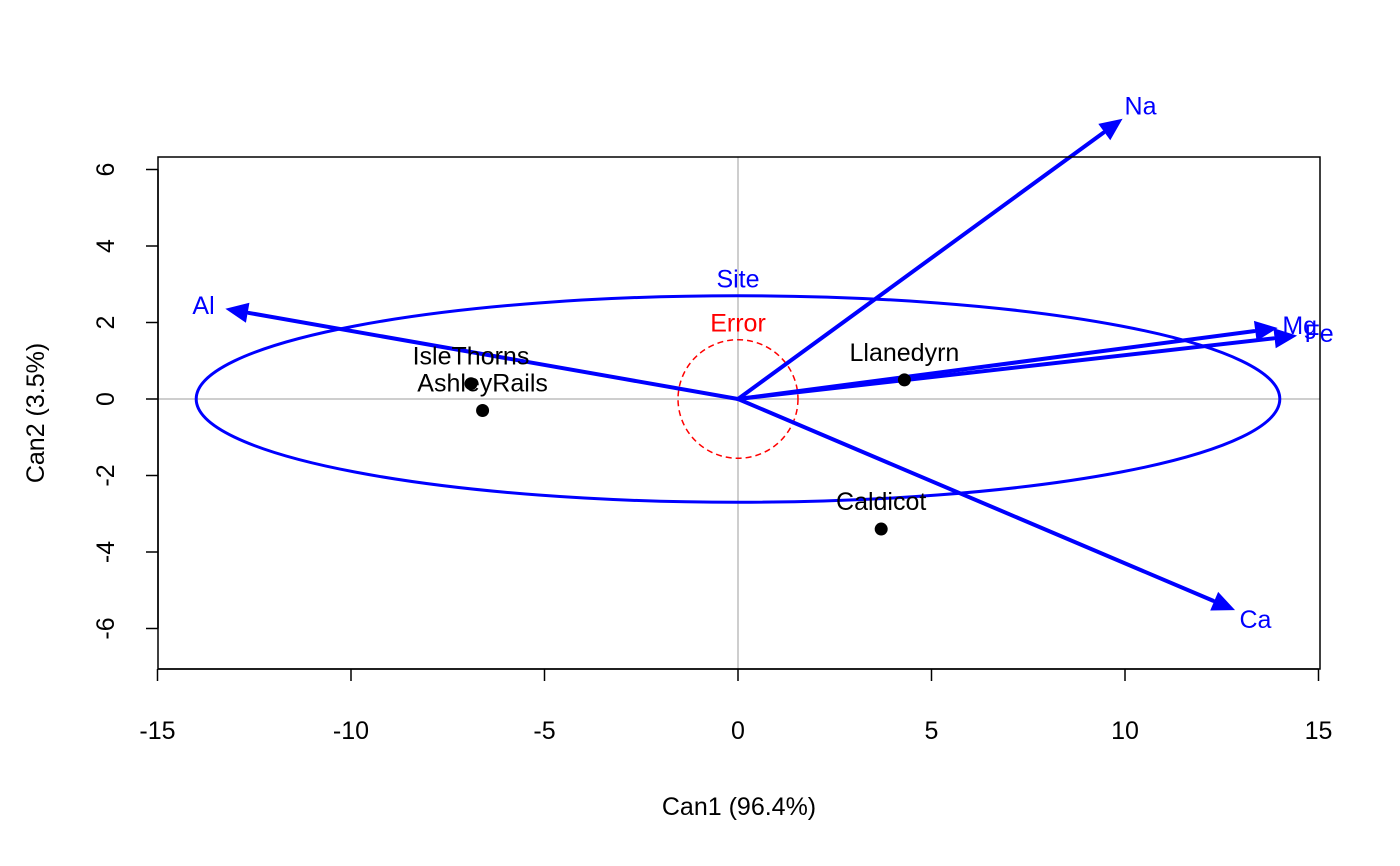 This screenshot has height=866, width=1400. Describe the element at coordinates (471, 357) in the screenshot. I see `point-label-islethorns: IsleThorns` at that location.